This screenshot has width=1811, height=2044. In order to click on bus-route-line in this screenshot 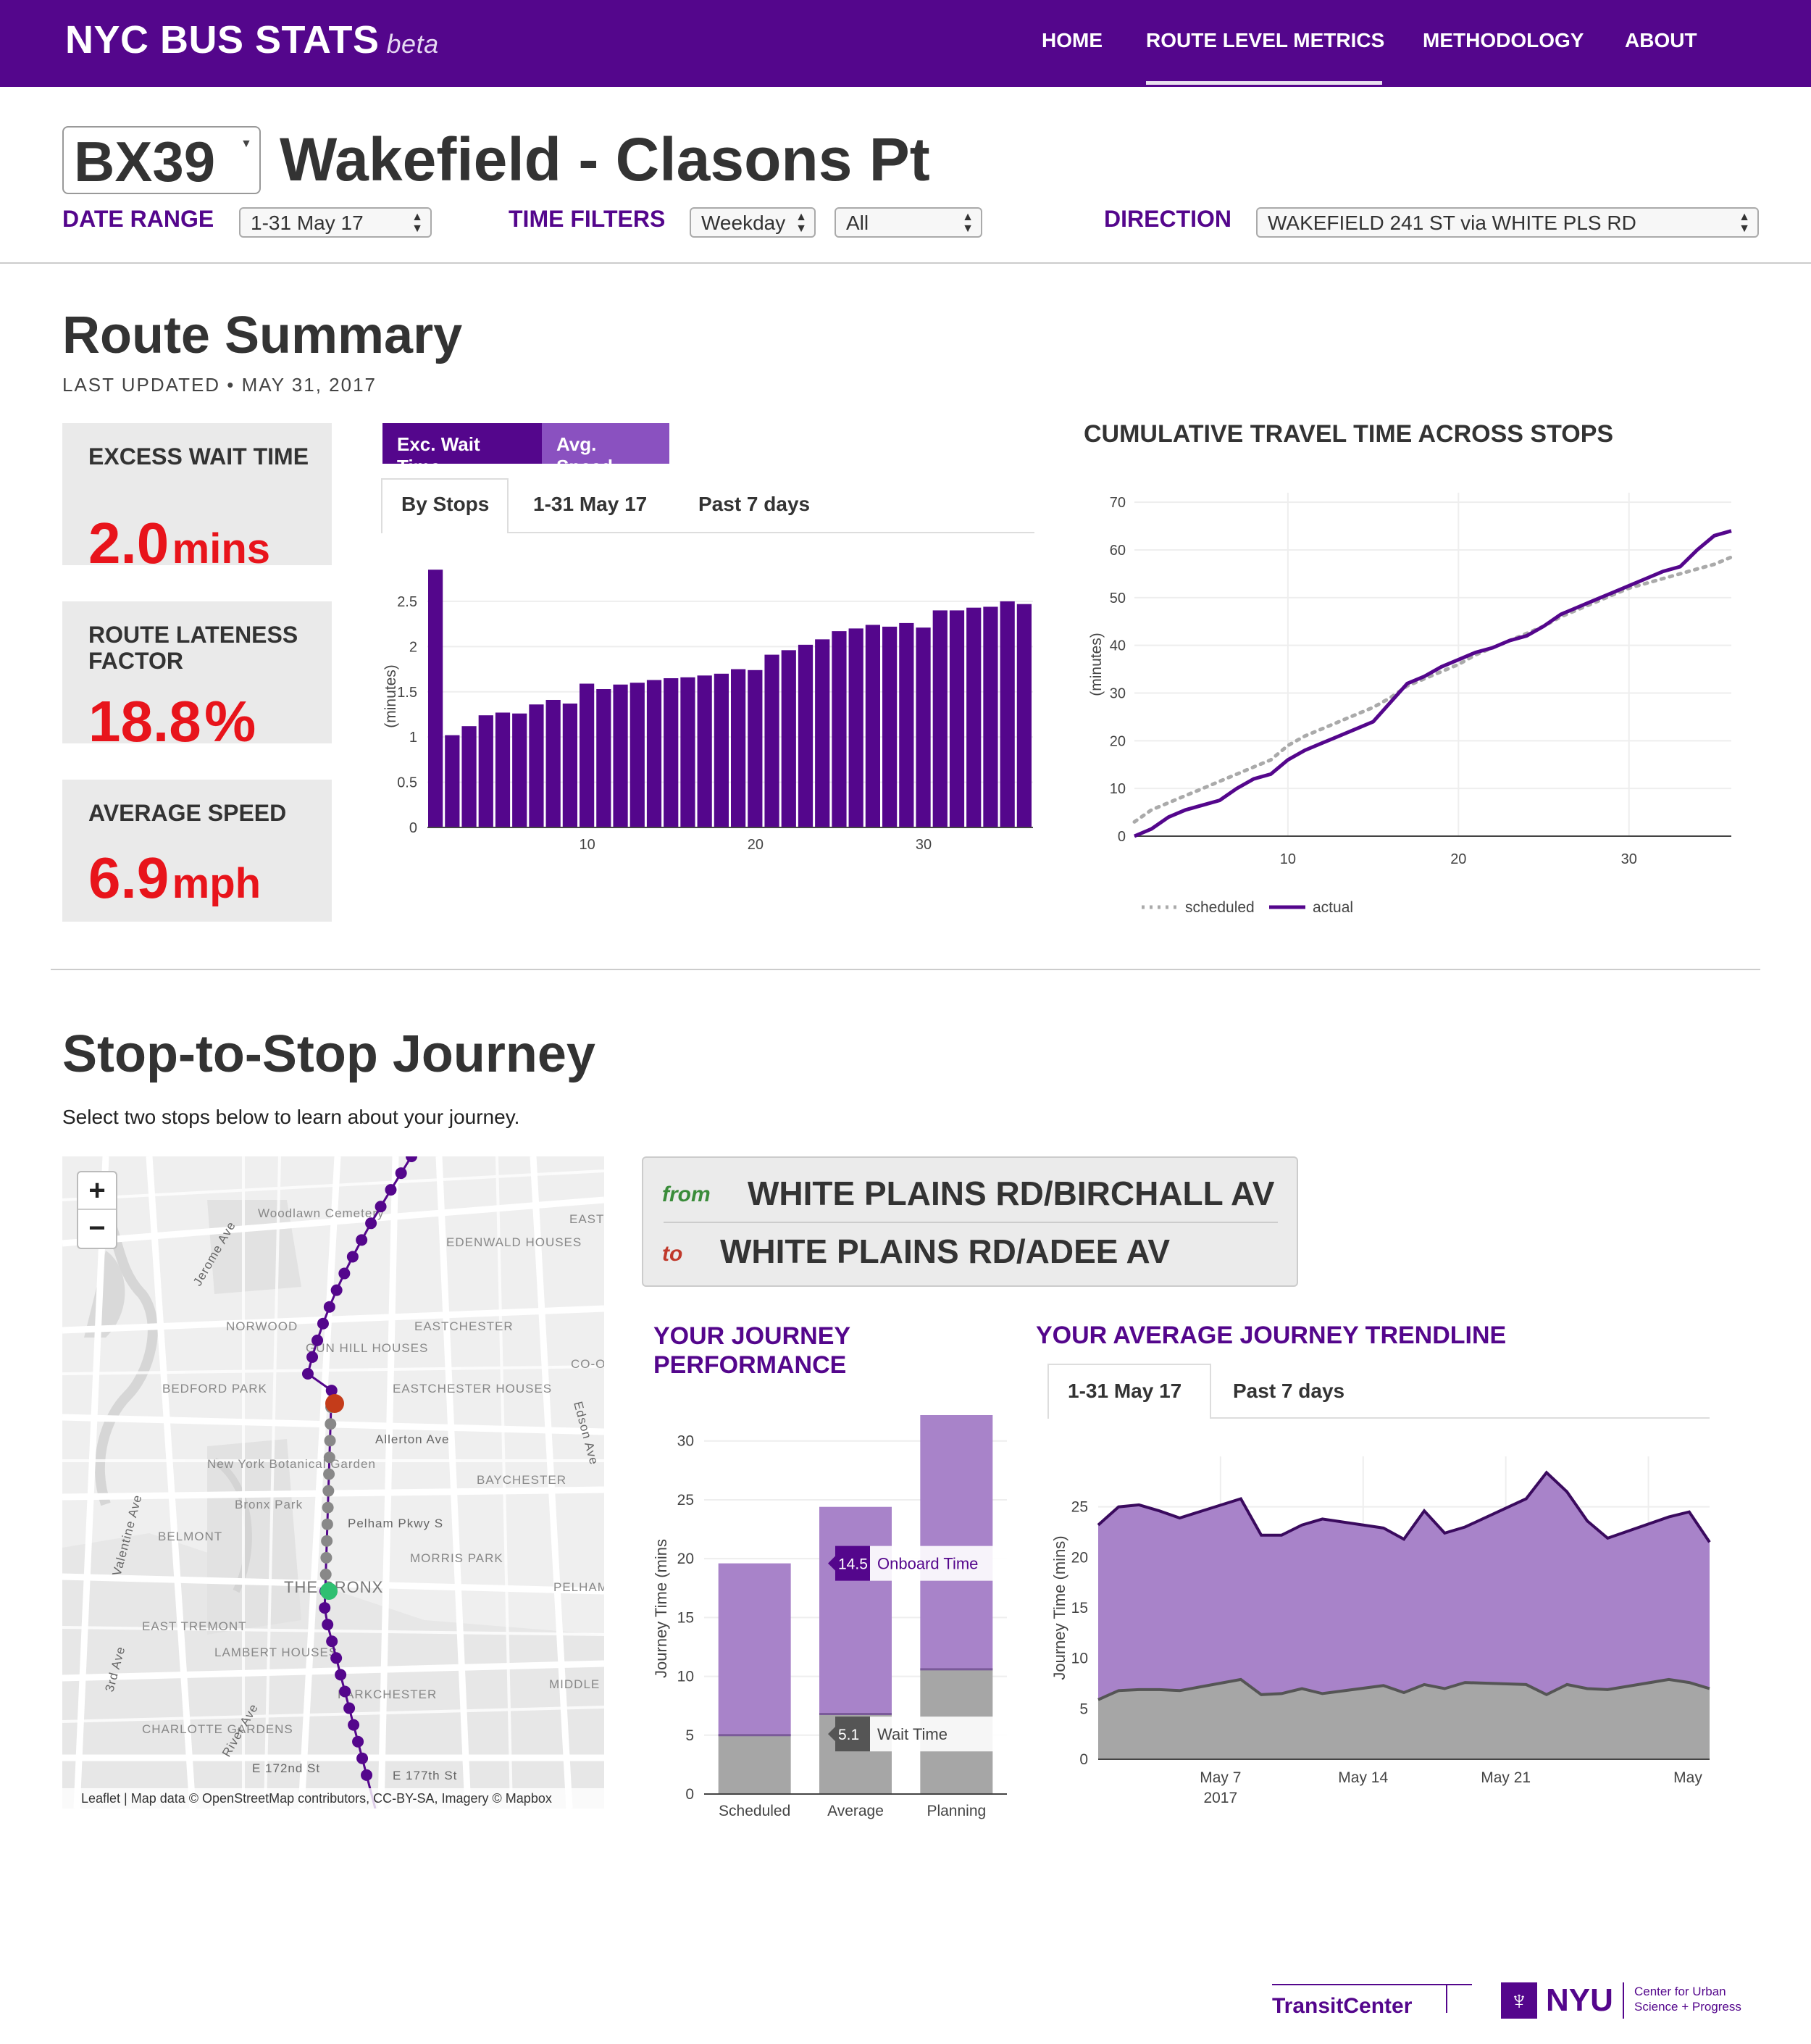, I will do `click(359, 1482)`.